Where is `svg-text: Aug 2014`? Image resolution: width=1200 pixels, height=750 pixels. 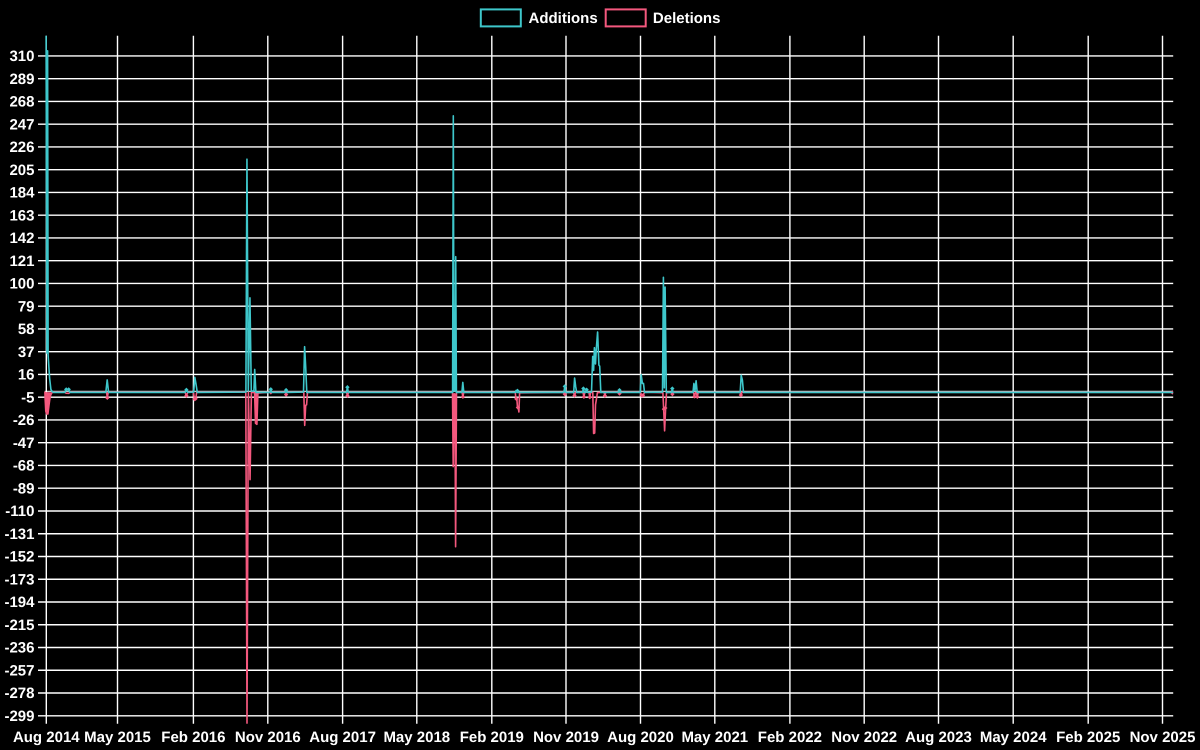 svg-text: Aug 2014 is located at coordinates (46, 737).